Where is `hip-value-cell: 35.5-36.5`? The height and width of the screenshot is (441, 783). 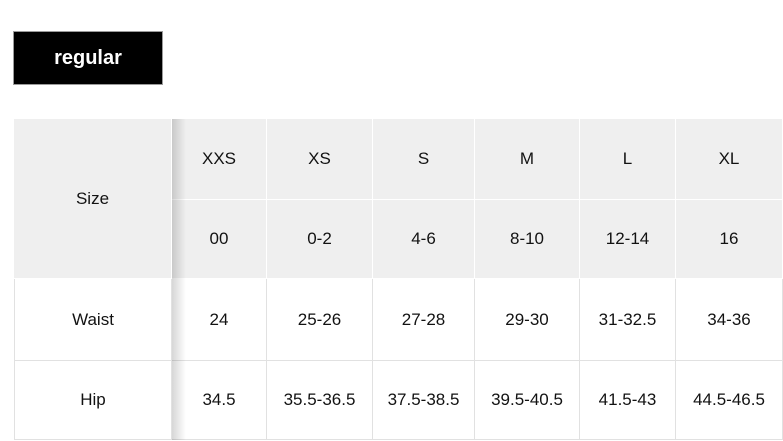
hip-value-cell: 35.5-36.5 is located at coordinates (320, 400).